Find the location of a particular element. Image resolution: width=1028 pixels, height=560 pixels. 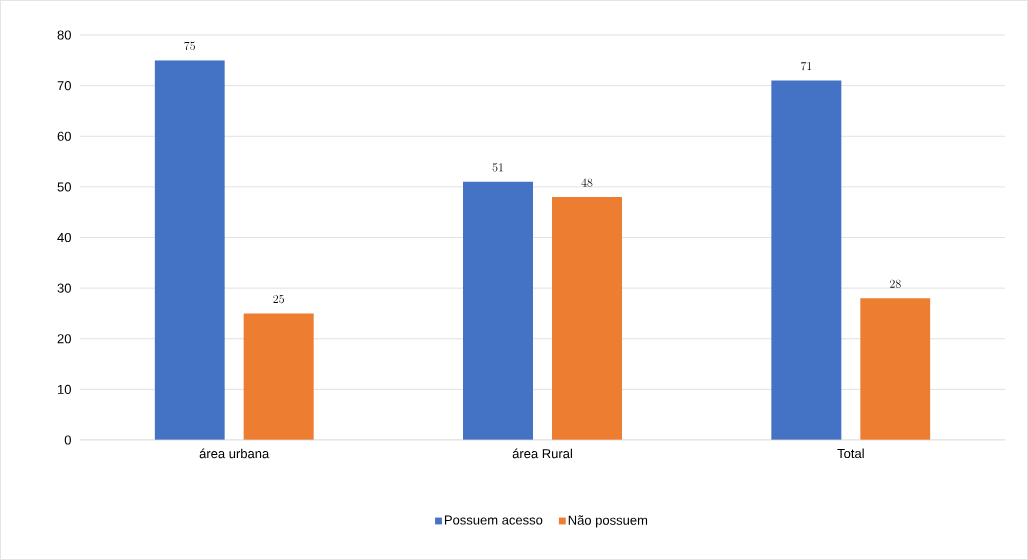

y-tick-label: 40 is located at coordinates (64, 237).